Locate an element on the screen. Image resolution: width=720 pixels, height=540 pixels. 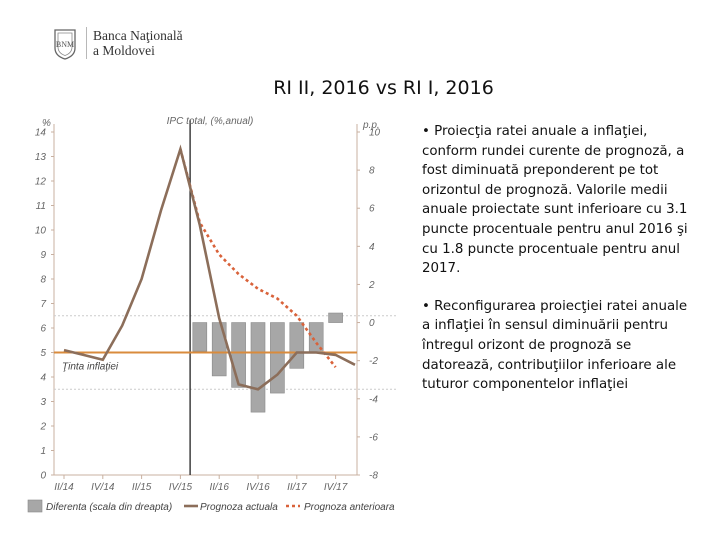
logo-line-2: a Moldovei is located at coordinates (124, 50).